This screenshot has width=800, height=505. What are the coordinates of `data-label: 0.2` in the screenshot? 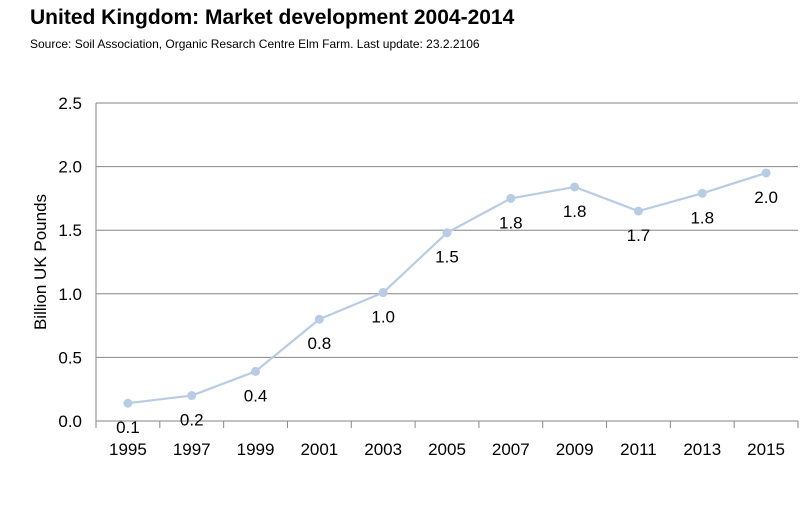 It's located at (192, 420).